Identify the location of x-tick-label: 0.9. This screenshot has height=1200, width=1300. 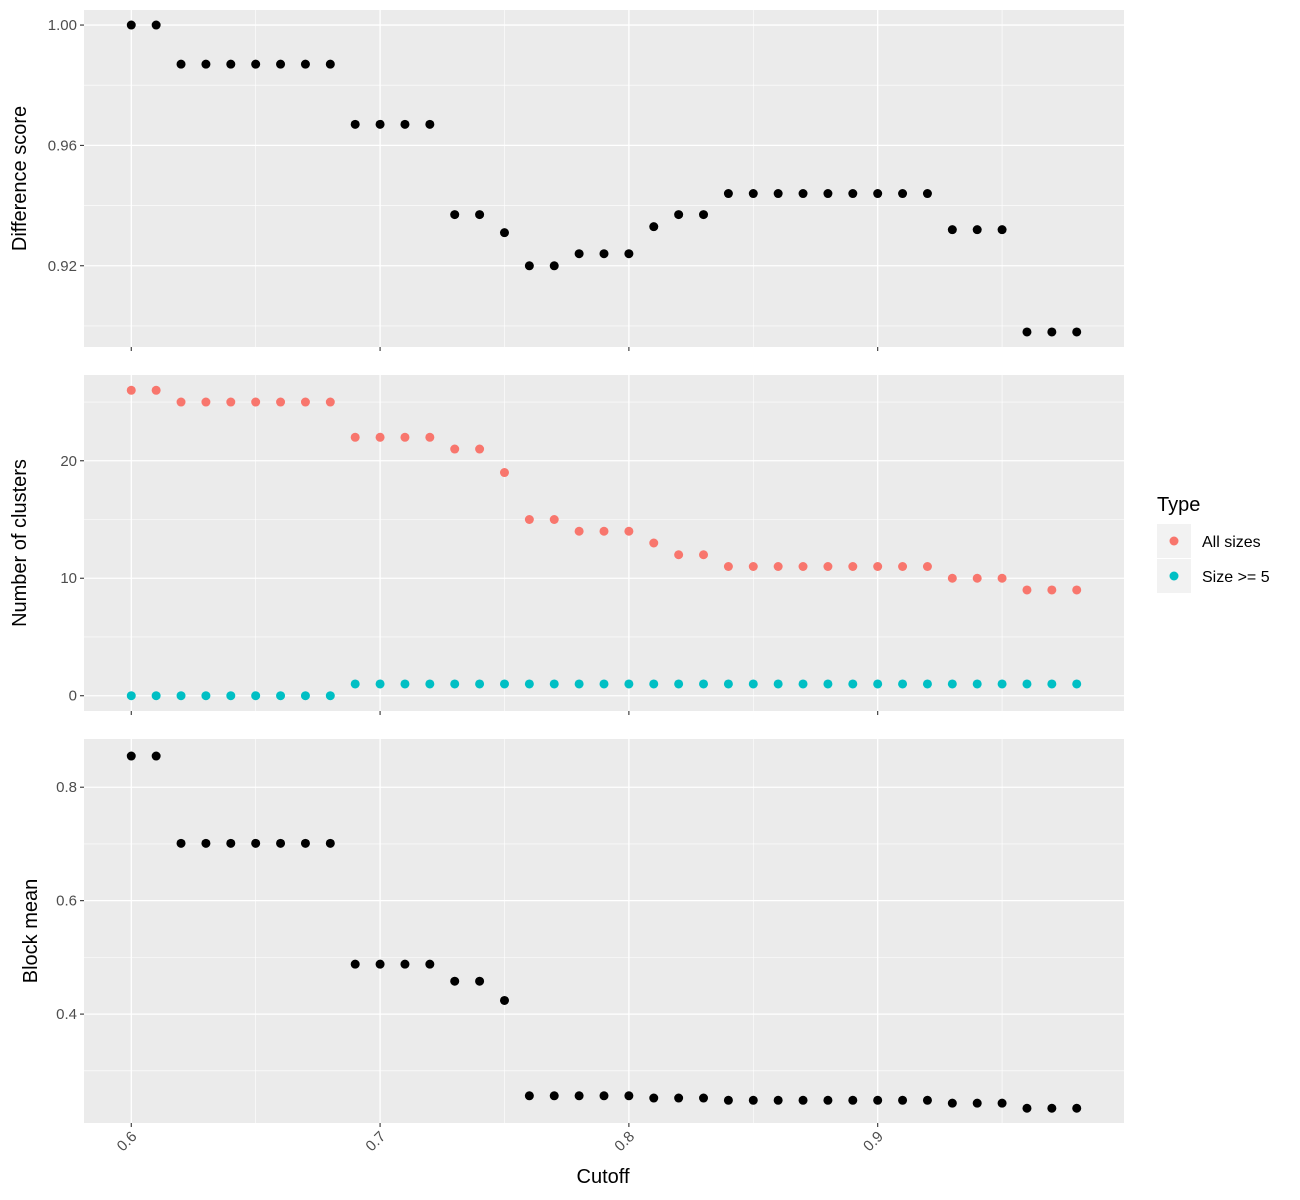
(873, 1141).